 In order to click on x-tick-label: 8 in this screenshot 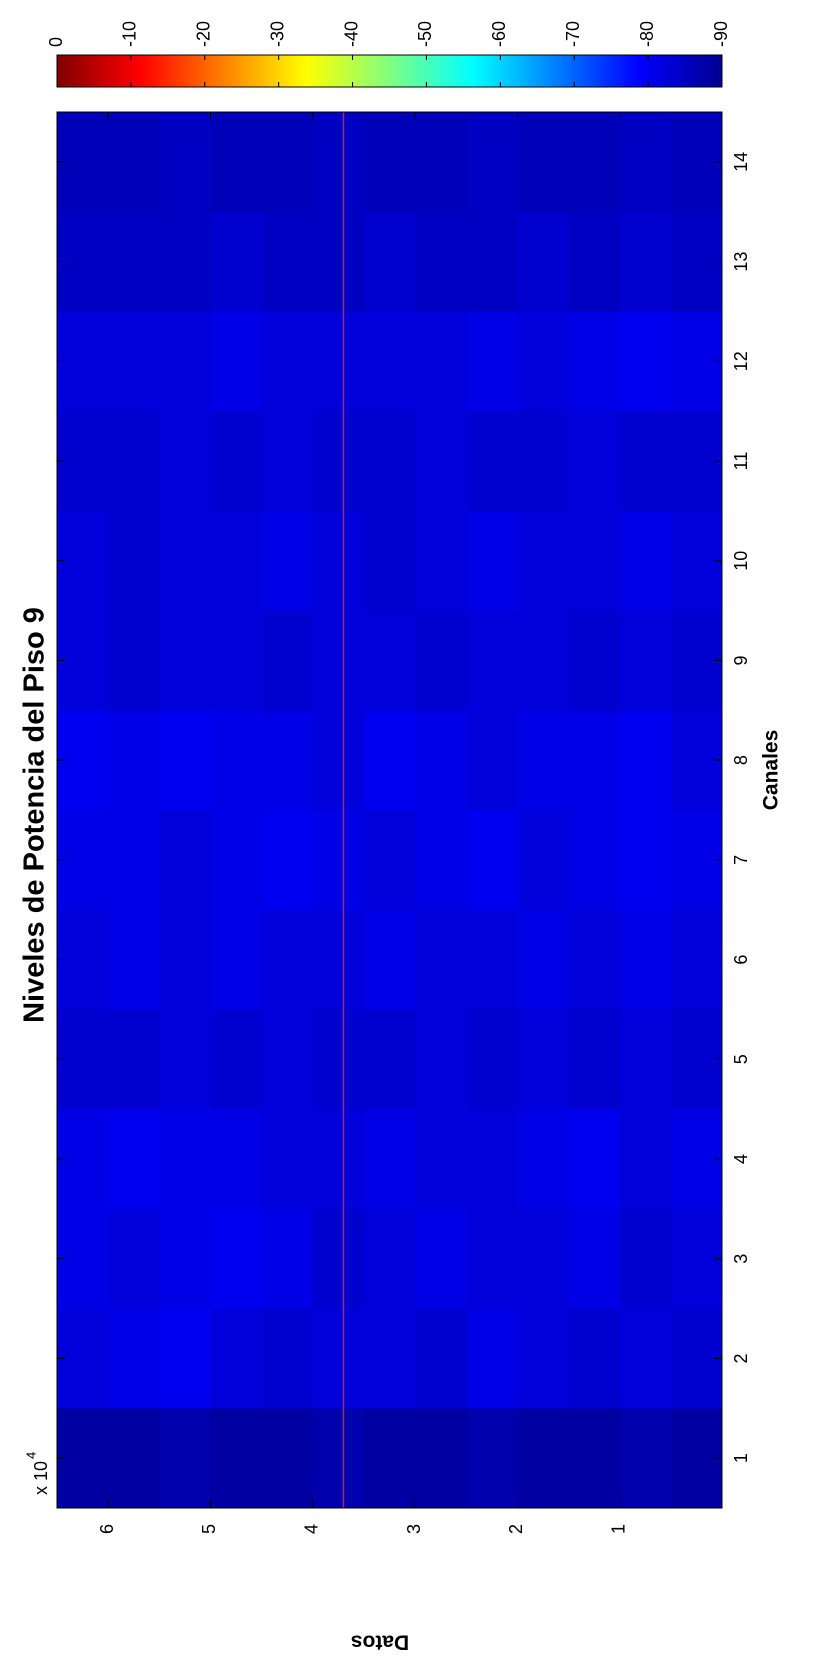, I will do `click(741, 760)`.